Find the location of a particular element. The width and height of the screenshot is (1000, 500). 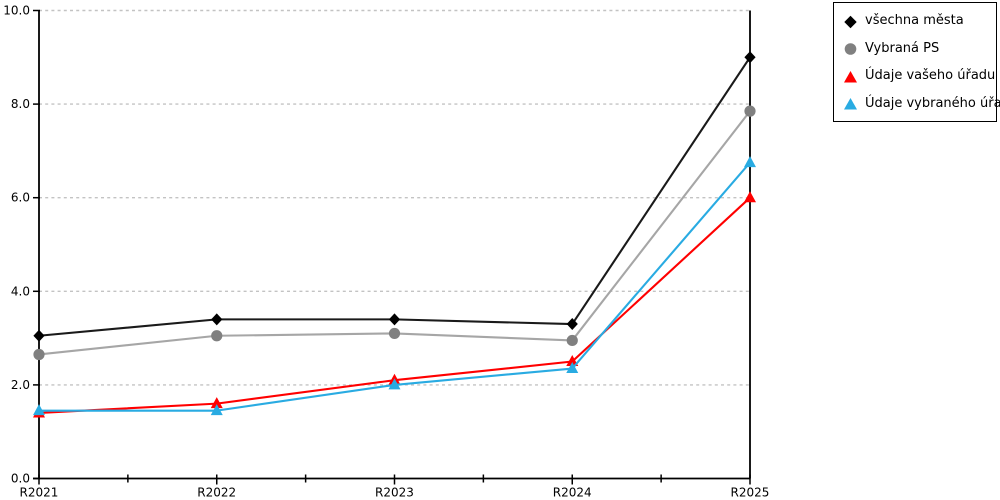

svg-text: 2.0 is located at coordinates (20, 385).